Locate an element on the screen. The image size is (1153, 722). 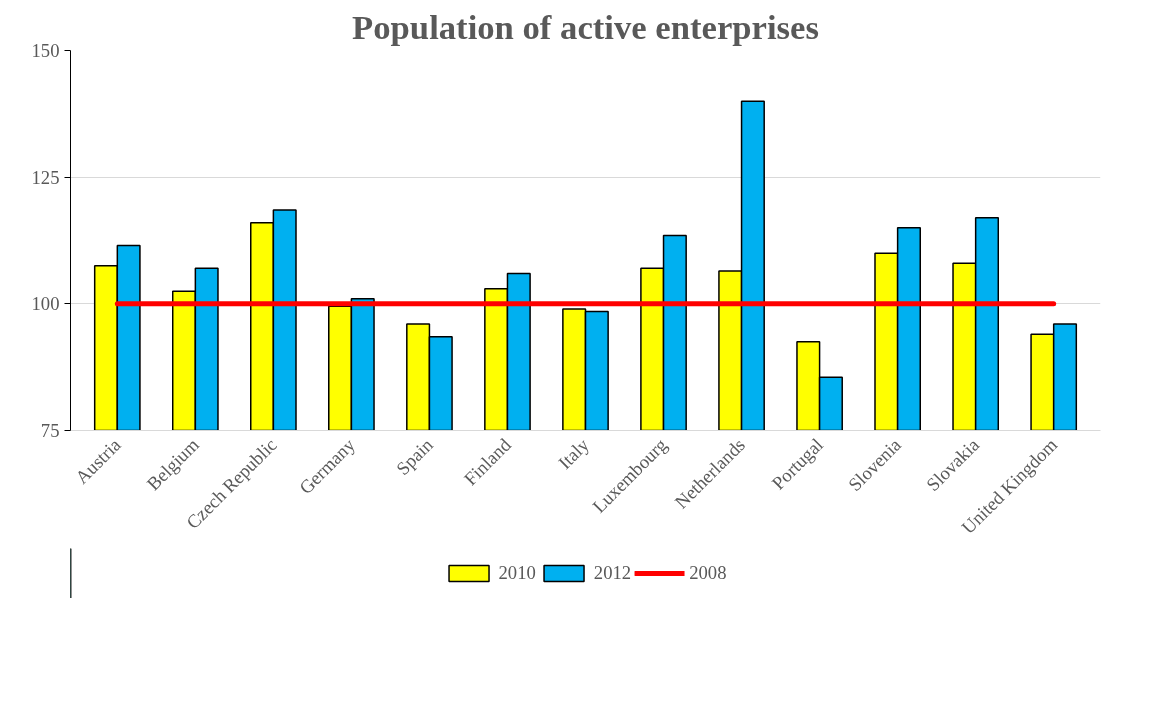
y-tick-label: 150 is located at coordinates (45, 50).